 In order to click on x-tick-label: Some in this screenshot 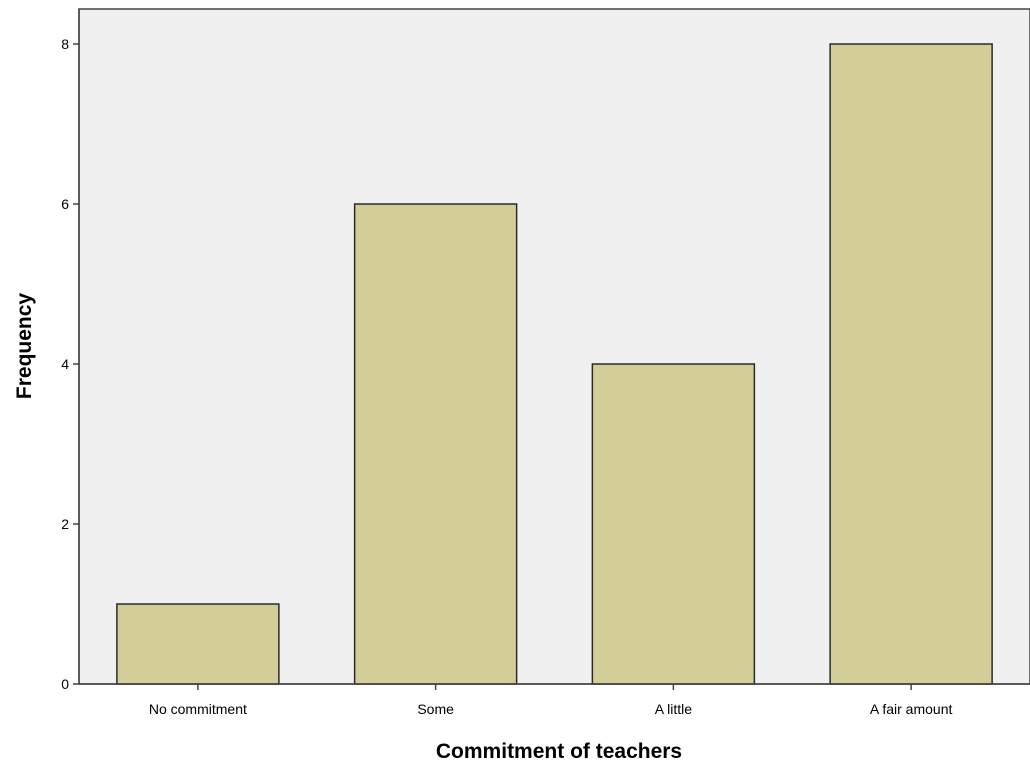, I will do `click(435, 709)`.